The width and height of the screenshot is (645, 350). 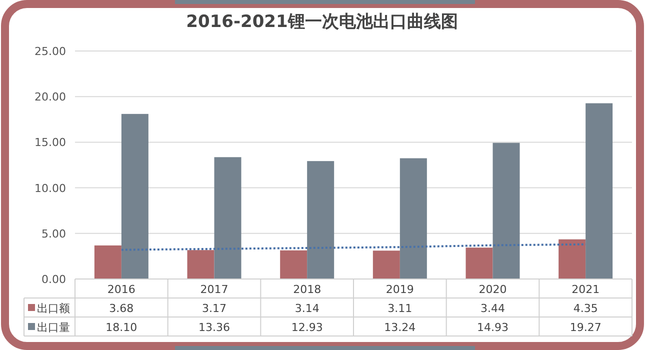 I want to click on data-label: 3.17, so click(x=214, y=308).